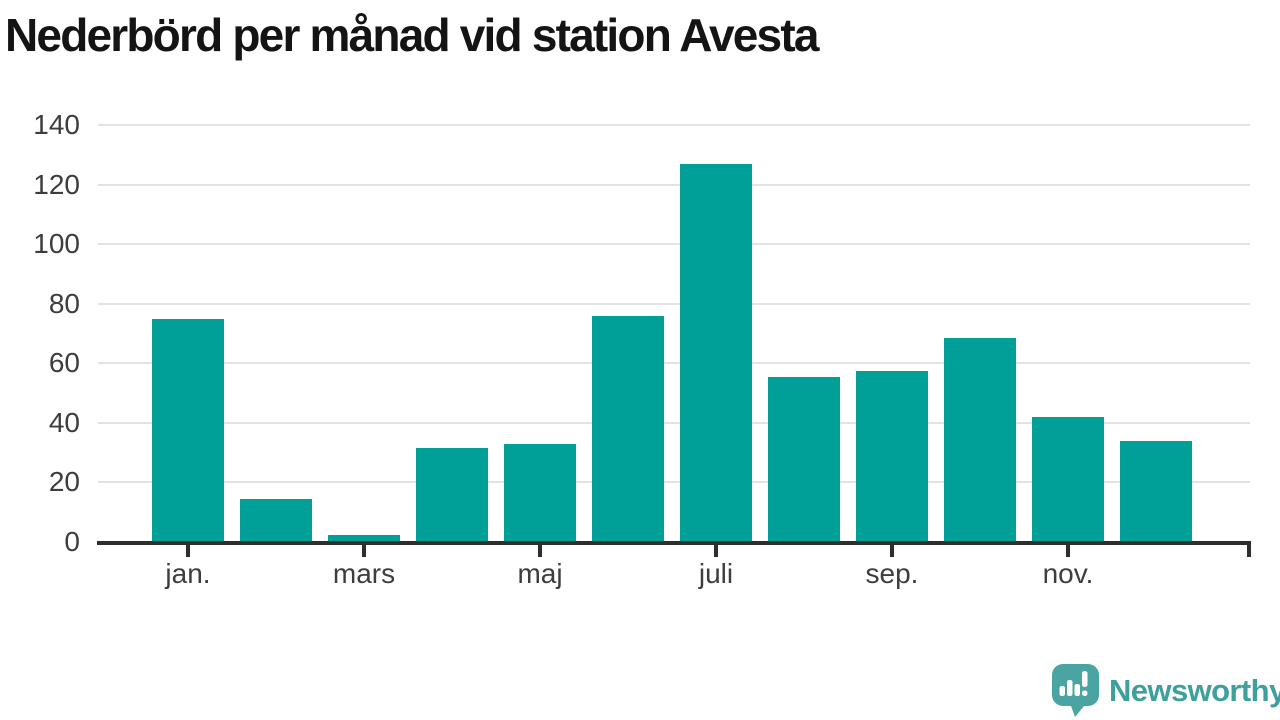 This screenshot has width=1280, height=720. What do you see at coordinates (56, 184) in the screenshot?
I see `y-axis-label-120: 120` at bounding box center [56, 184].